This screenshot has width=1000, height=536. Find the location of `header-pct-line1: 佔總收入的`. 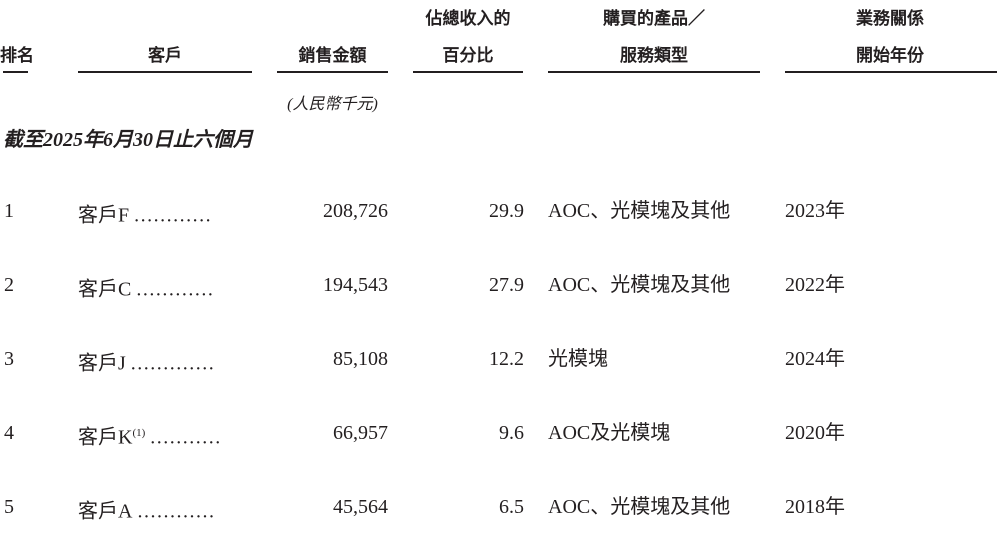

header-pct-line1: 佔總收入的 is located at coordinates (468, 18).